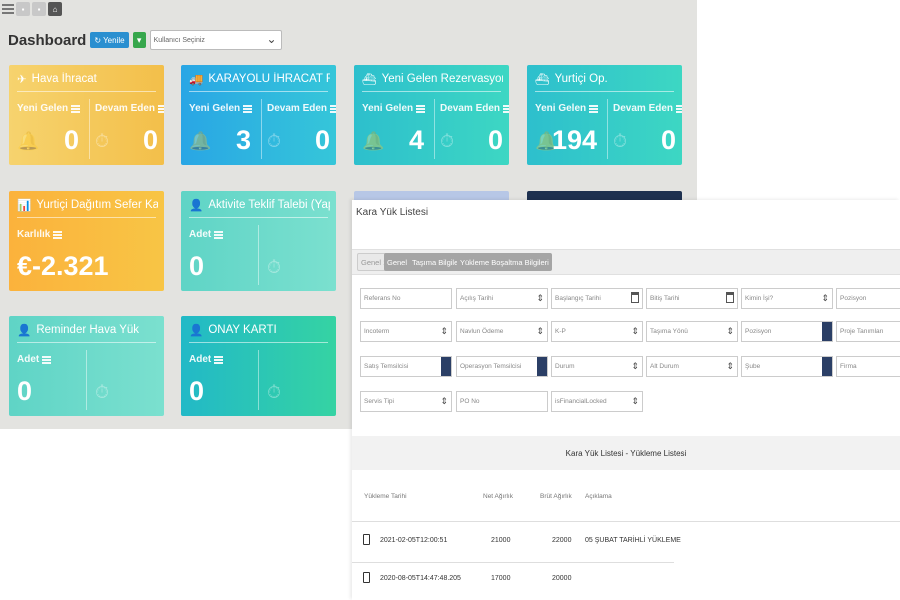  Describe the element at coordinates (414, 540) in the screenshot. I see `cell-date: 2021-02-05T12:00:51` at that location.